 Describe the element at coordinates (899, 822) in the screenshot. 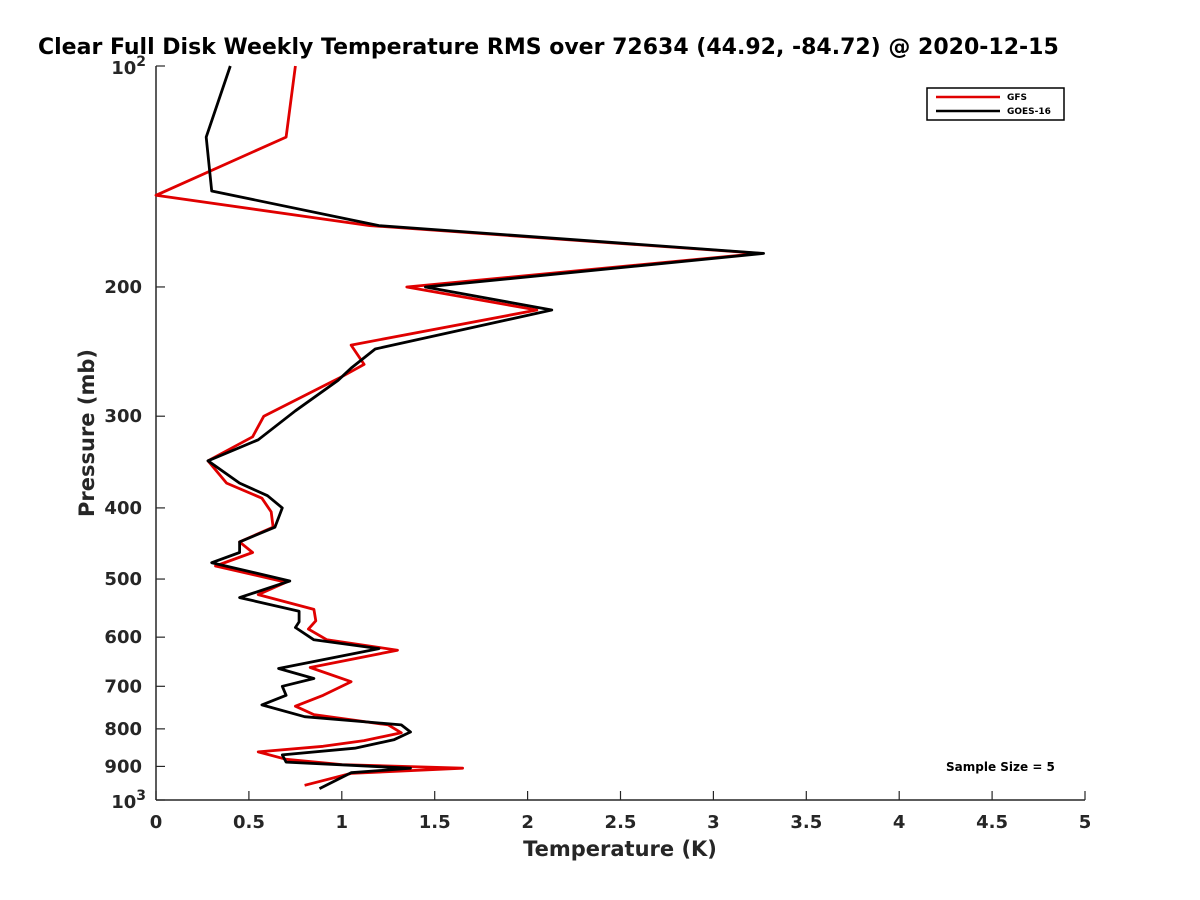

I see `x-tick-label: 4` at that location.